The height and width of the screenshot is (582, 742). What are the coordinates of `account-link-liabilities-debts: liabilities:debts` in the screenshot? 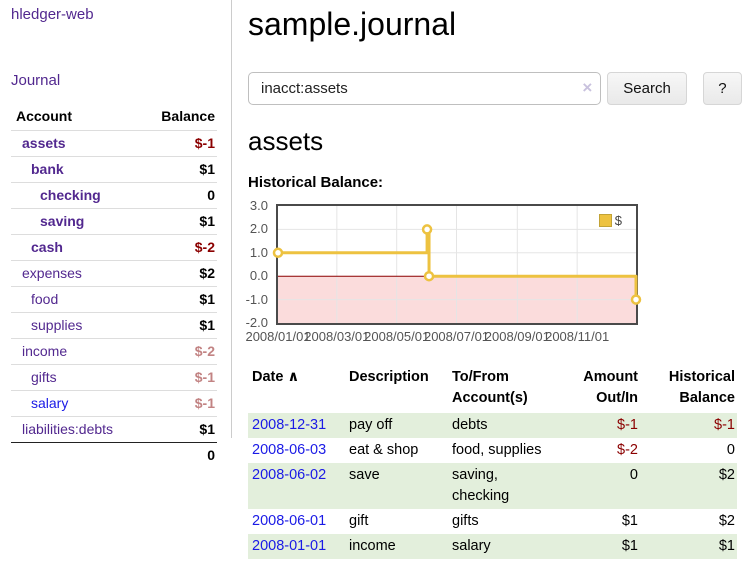 It's located at (68, 429).